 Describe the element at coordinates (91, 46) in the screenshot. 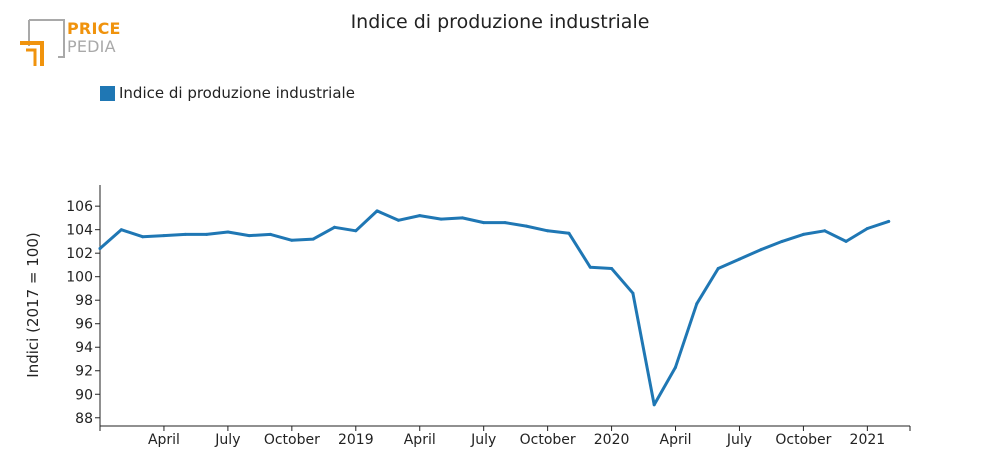

I see `logo-word-pedia: PEDIA` at that location.